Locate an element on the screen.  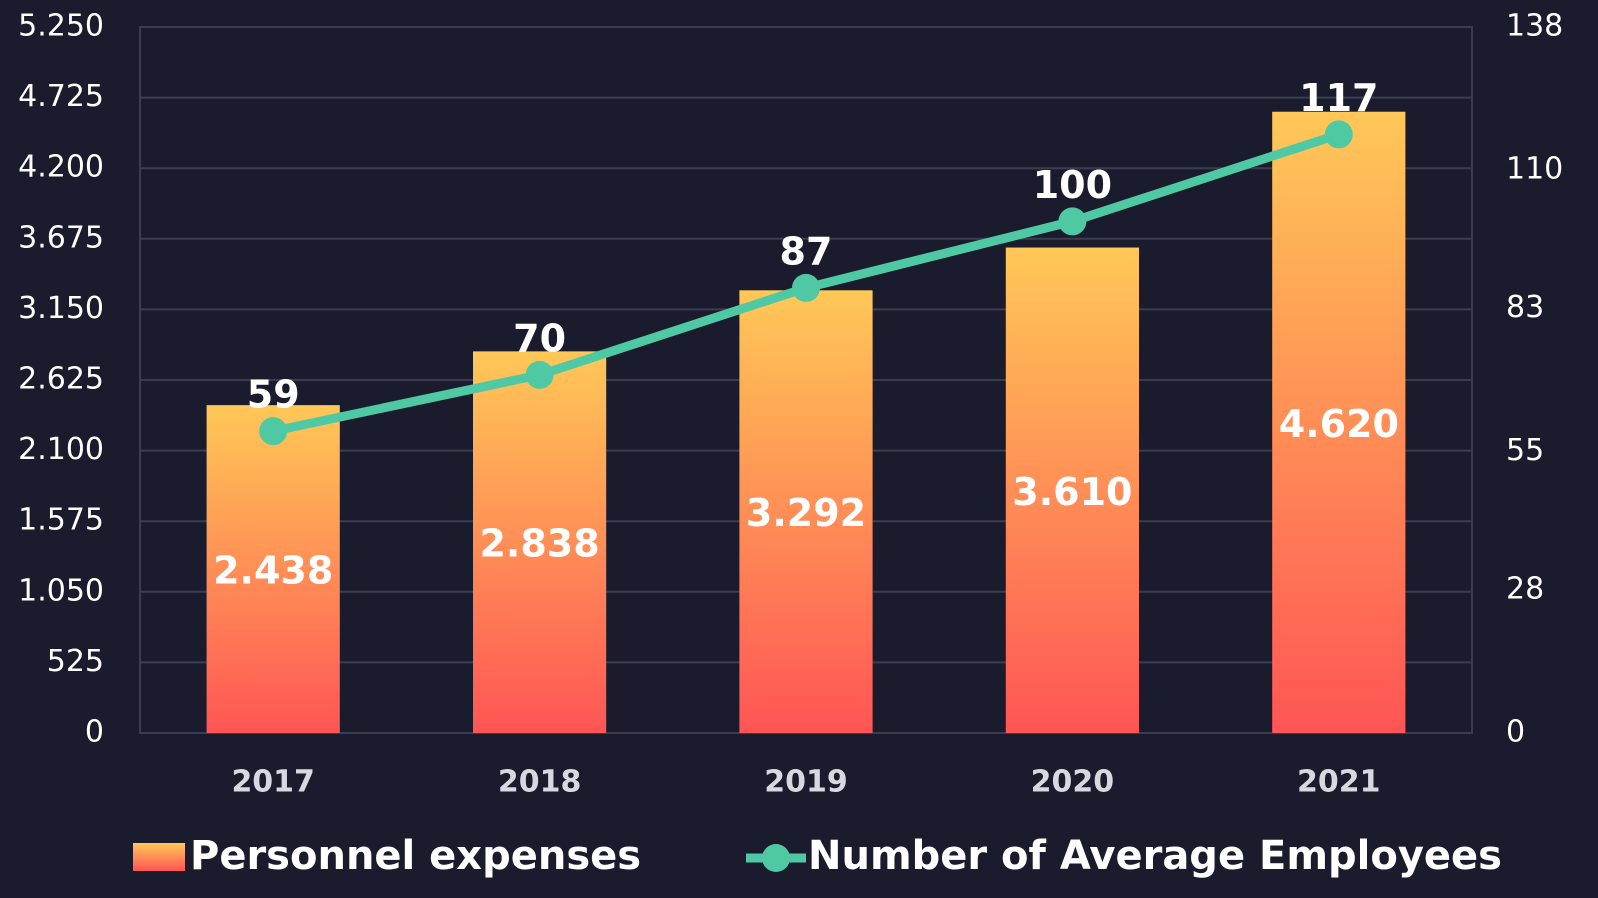
y-tick-label: 5.250 is located at coordinates (61, 26).